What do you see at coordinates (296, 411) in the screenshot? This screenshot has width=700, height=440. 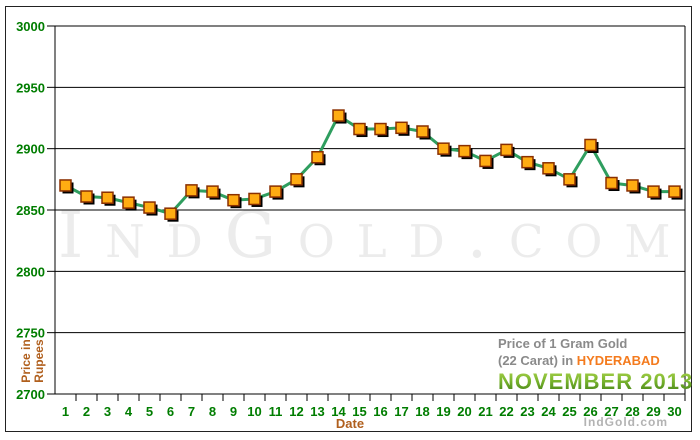 I see `x-tick-label: 12` at bounding box center [296, 411].